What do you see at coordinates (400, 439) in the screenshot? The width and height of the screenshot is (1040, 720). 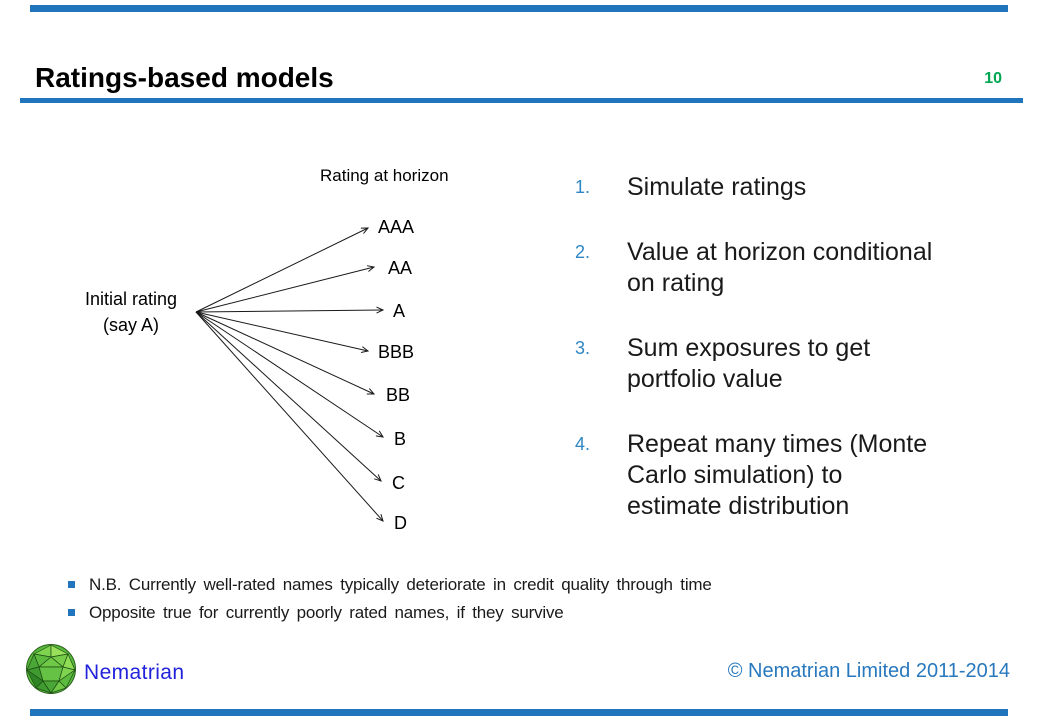 I see `rating-label-b: B` at bounding box center [400, 439].